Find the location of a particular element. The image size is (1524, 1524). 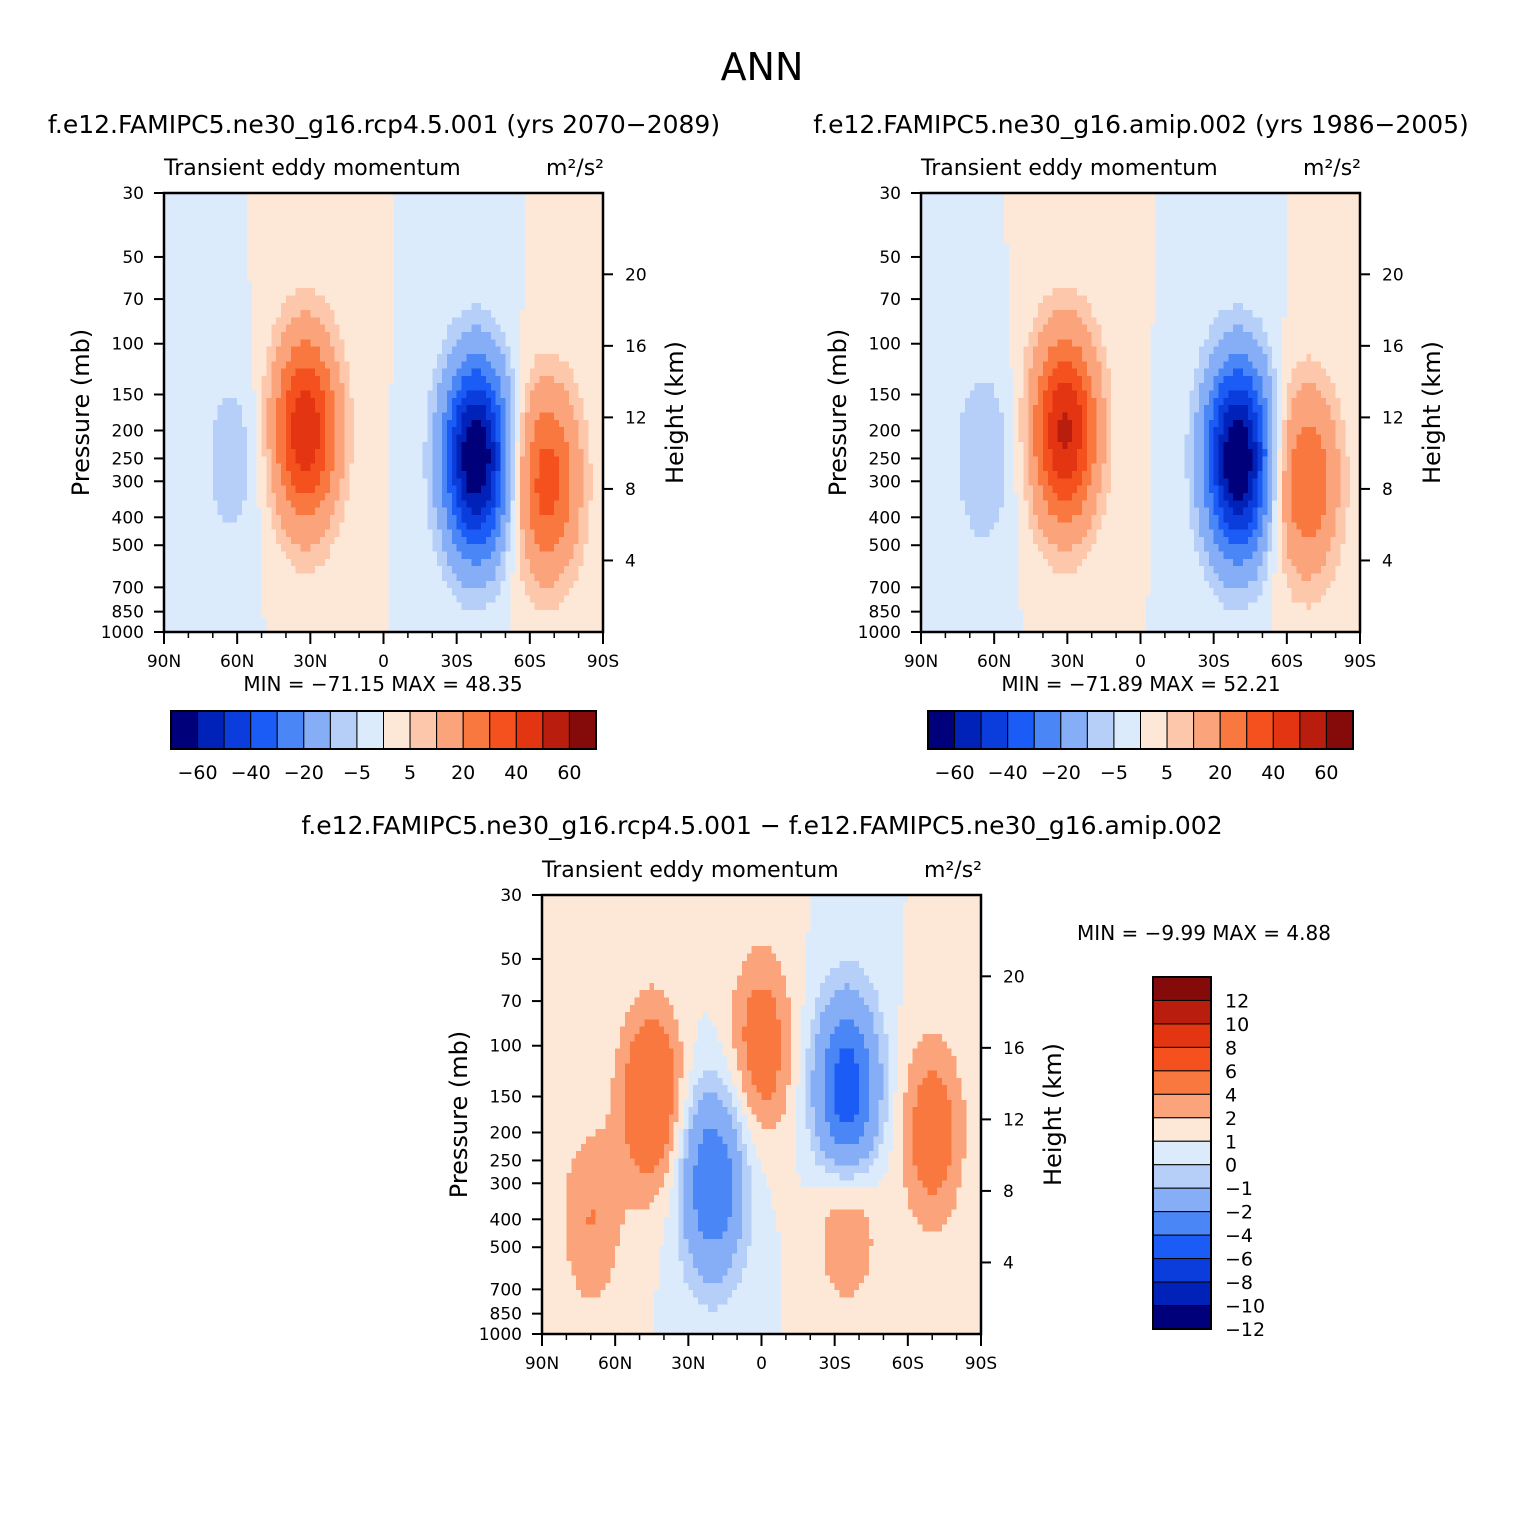

panel-subtitle: Transient eddy momentum is located at coordinates (312, 168).